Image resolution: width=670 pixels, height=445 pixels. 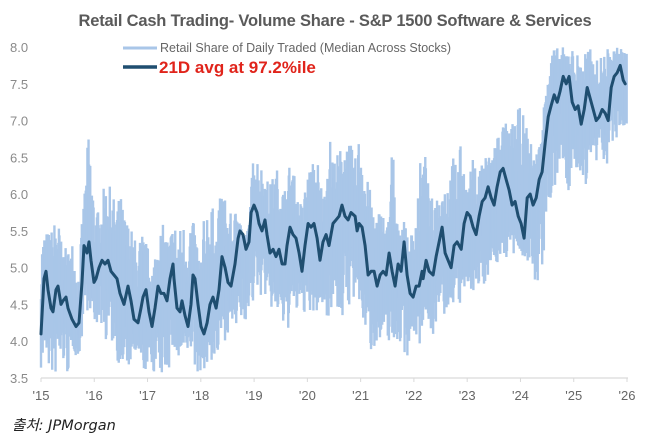 I want to click on x-tick-label: '22, so click(x=413, y=395).